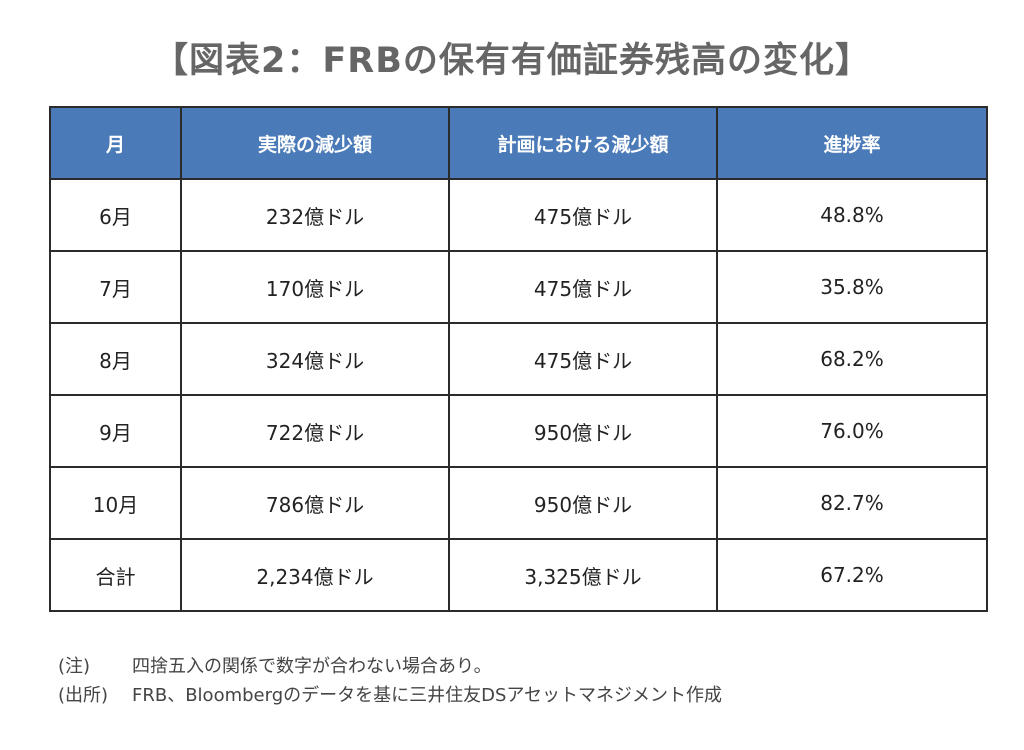 This screenshot has width=1024, height=750. What do you see at coordinates (852, 143) in the screenshot?
I see `column-header-progress-rate: 進捗率` at bounding box center [852, 143].